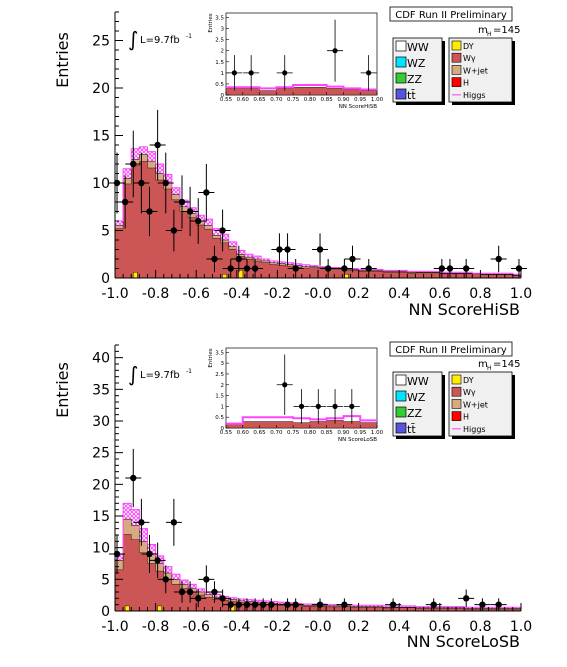 The height and width of the screenshot is (667, 567). I want to click on x-tick-label: -0.4, so click(236, 627).